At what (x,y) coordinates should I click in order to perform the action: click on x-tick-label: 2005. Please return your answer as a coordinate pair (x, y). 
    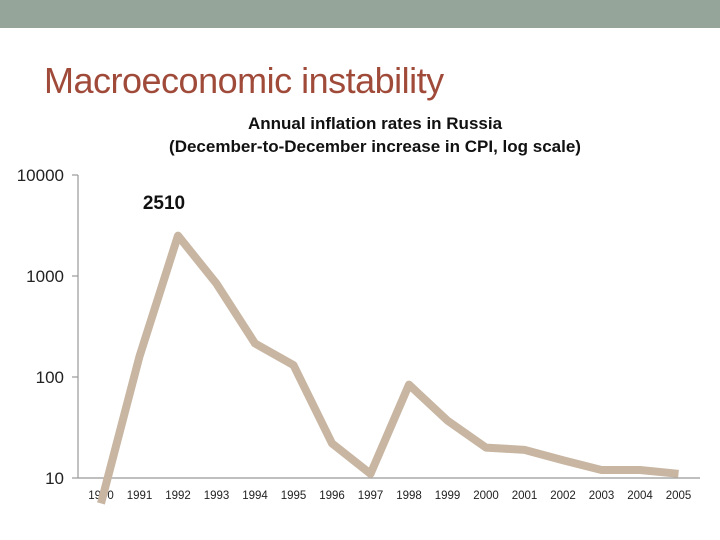
    Looking at the image, I should click on (679, 496).